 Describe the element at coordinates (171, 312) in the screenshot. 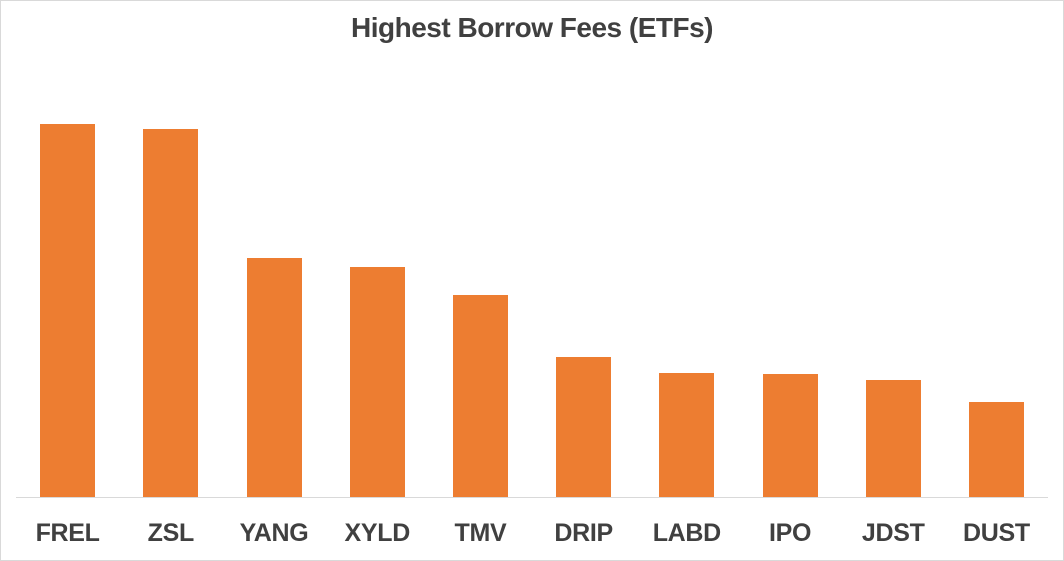

I see `bar-zsl` at that location.